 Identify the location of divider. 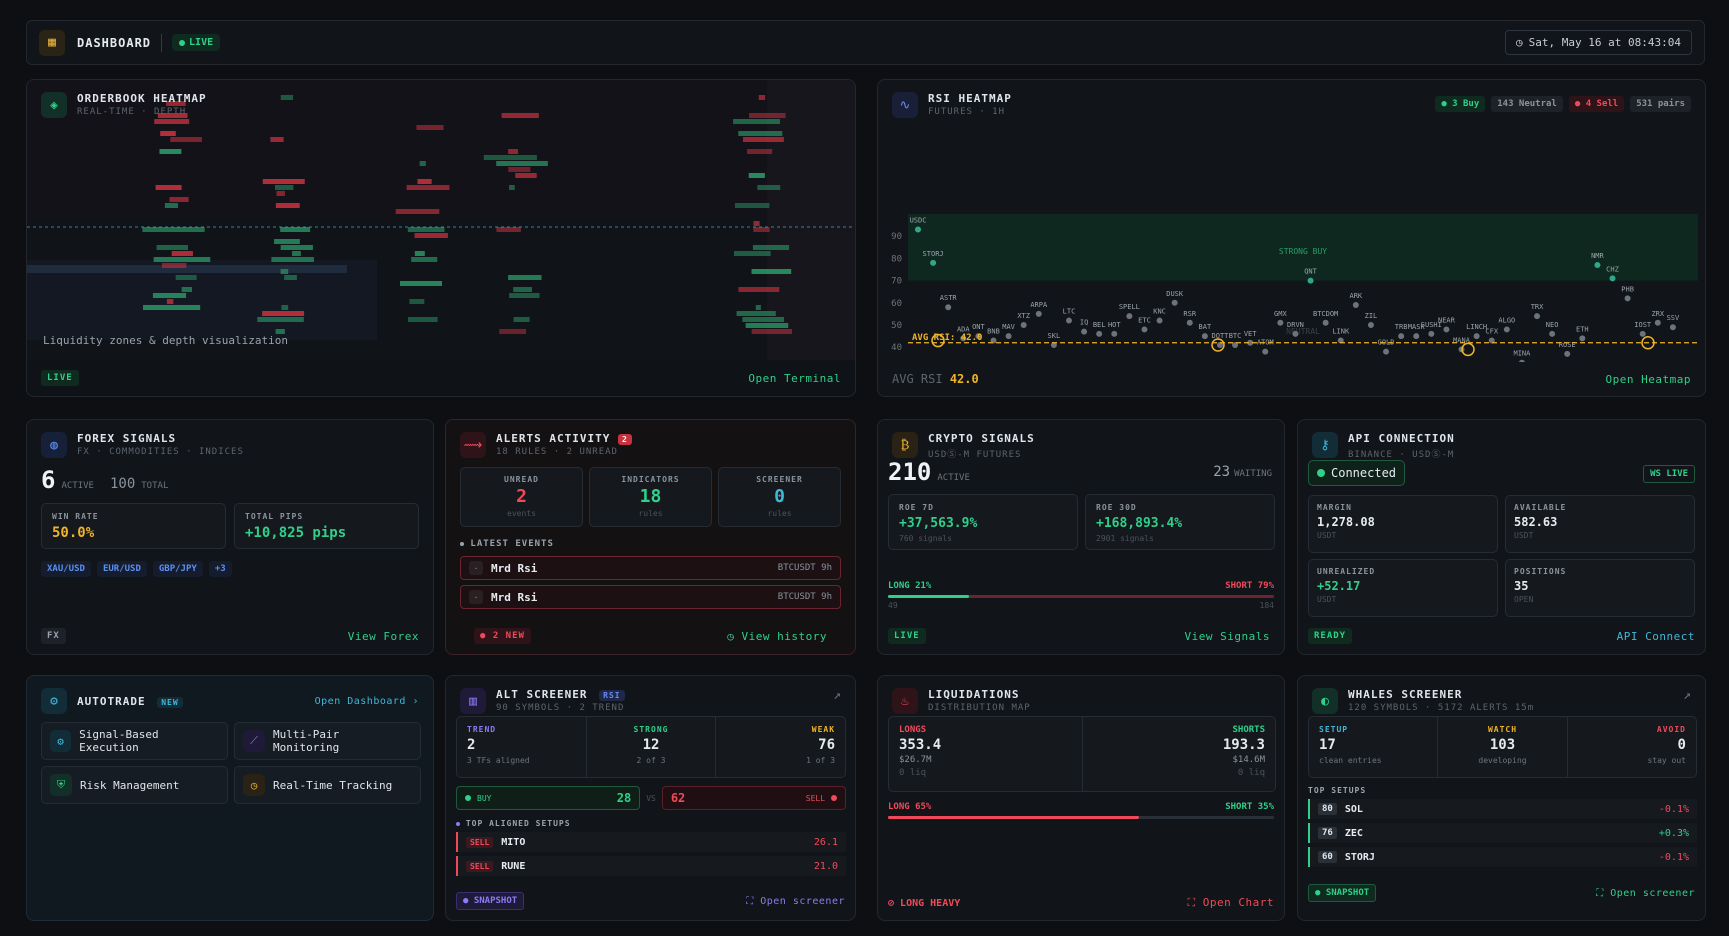
(162, 42).